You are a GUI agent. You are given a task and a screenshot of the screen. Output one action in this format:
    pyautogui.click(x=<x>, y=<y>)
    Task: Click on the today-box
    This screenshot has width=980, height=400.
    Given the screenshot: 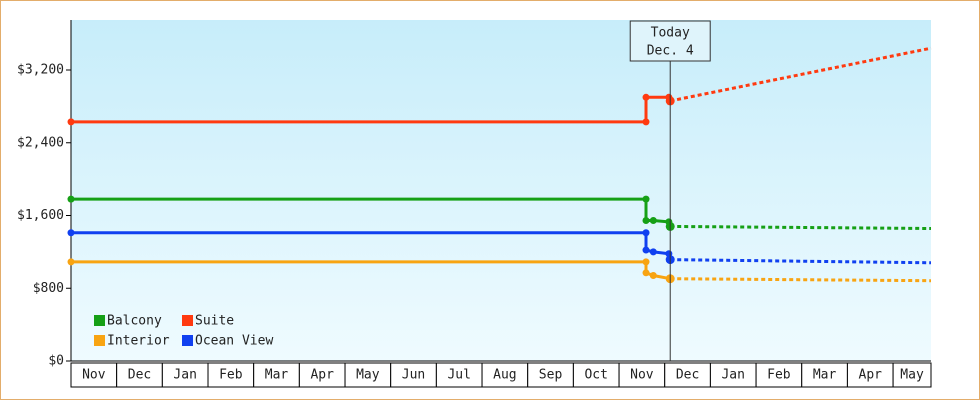 What is the action you would take?
    pyautogui.click(x=670, y=41)
    